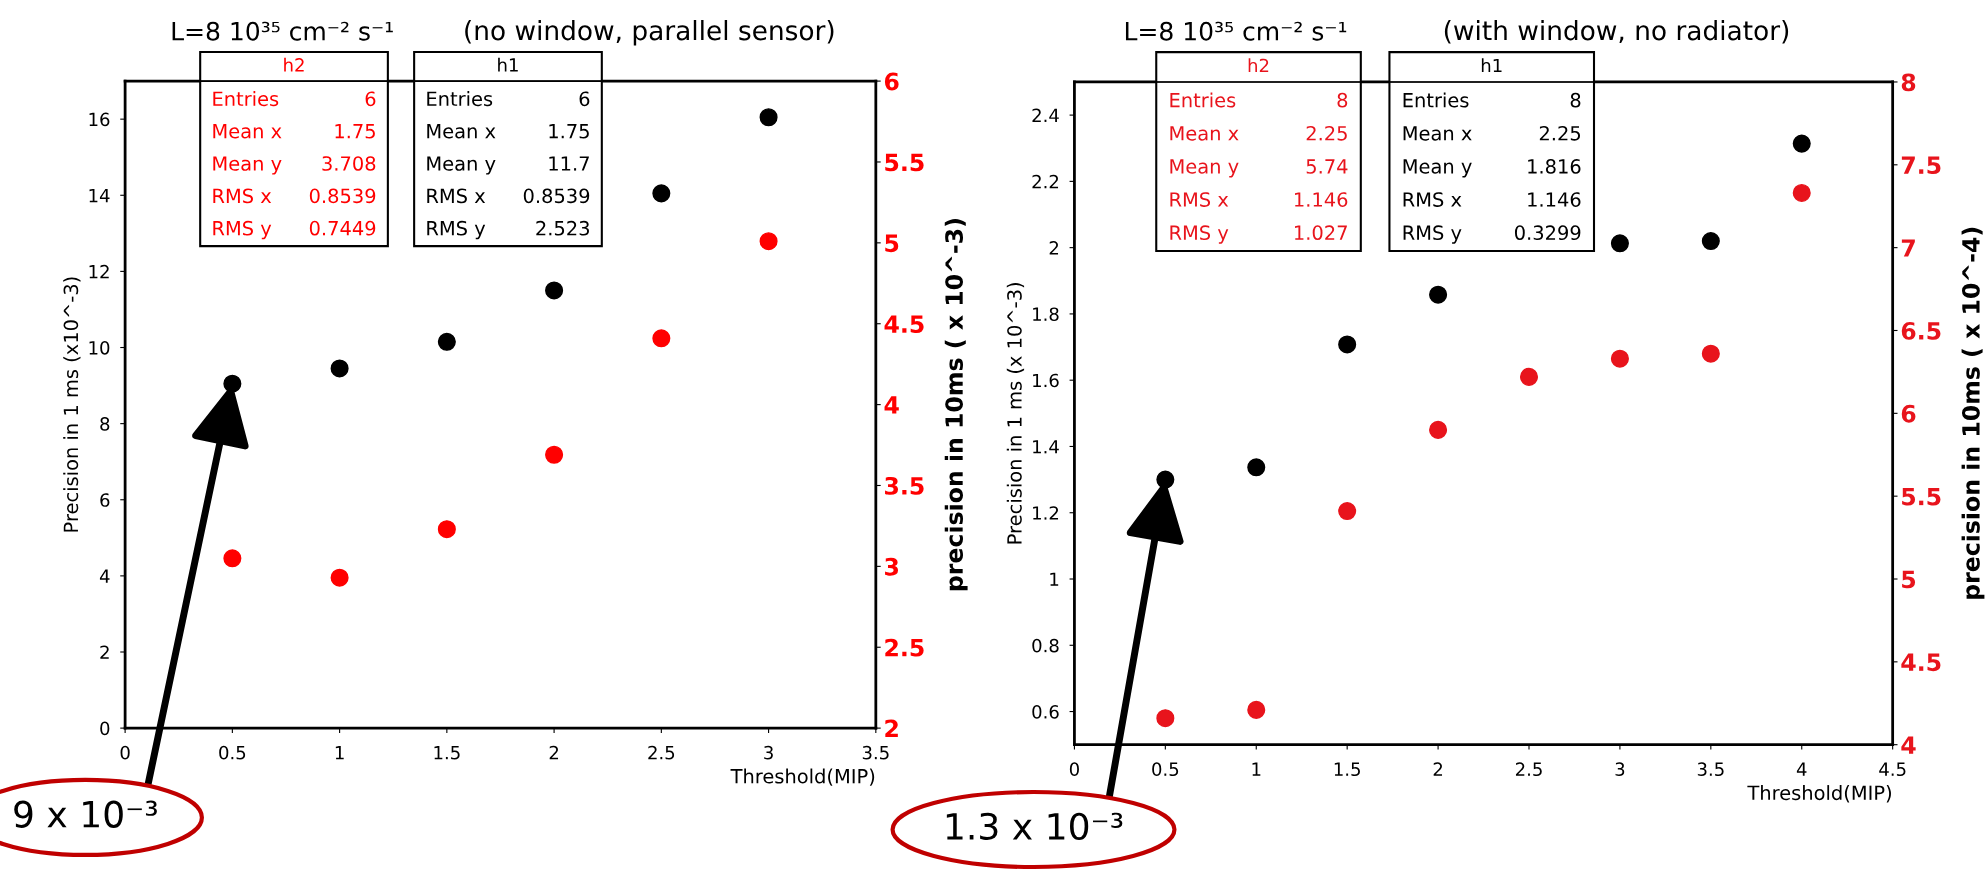 The image size is (1986, 872). What do you see at coordinates (1921, 330) in the screenshot?
I see `y2-tick-label: 6.5` at bounding box center [1921, 330].